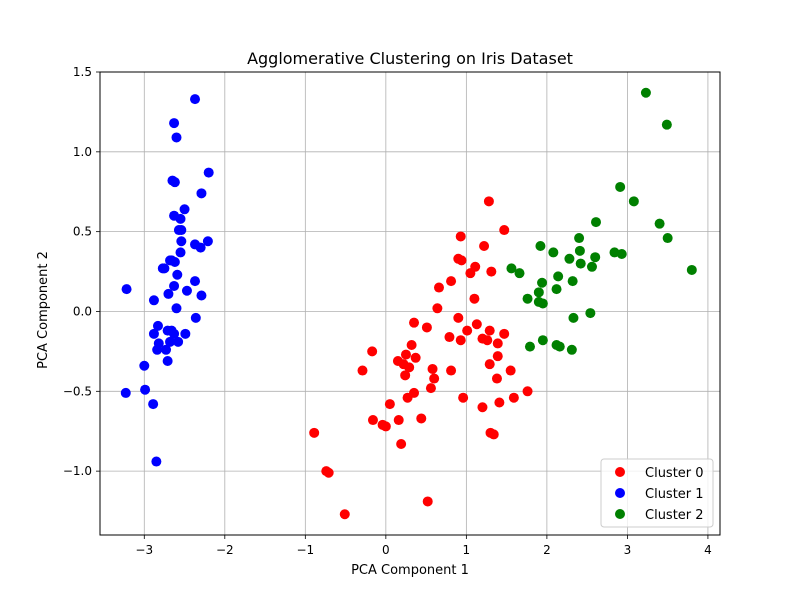  I want to click on x-tick-label: −1, so click(305, 550).